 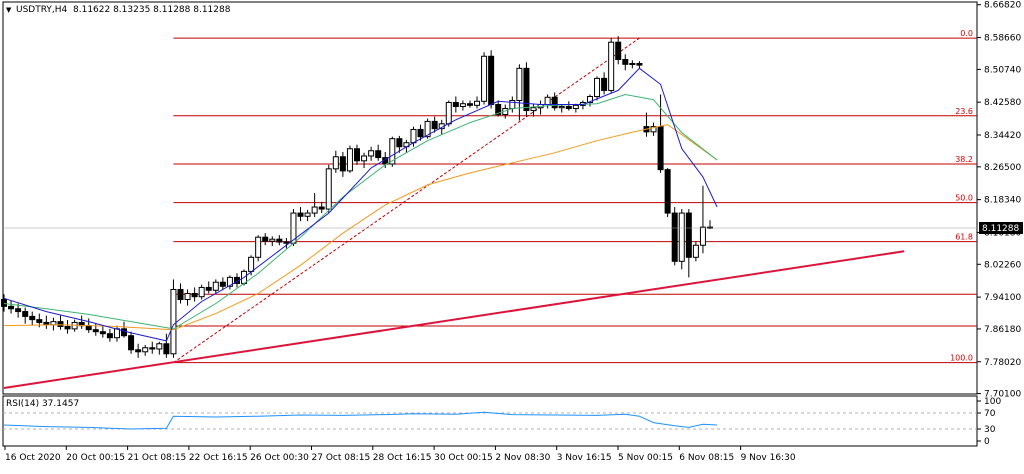 What do you see at coordinates (990, 430) in the screenshot?
I see `rsi-tick-label: 30` at bounding box center [990, 430].